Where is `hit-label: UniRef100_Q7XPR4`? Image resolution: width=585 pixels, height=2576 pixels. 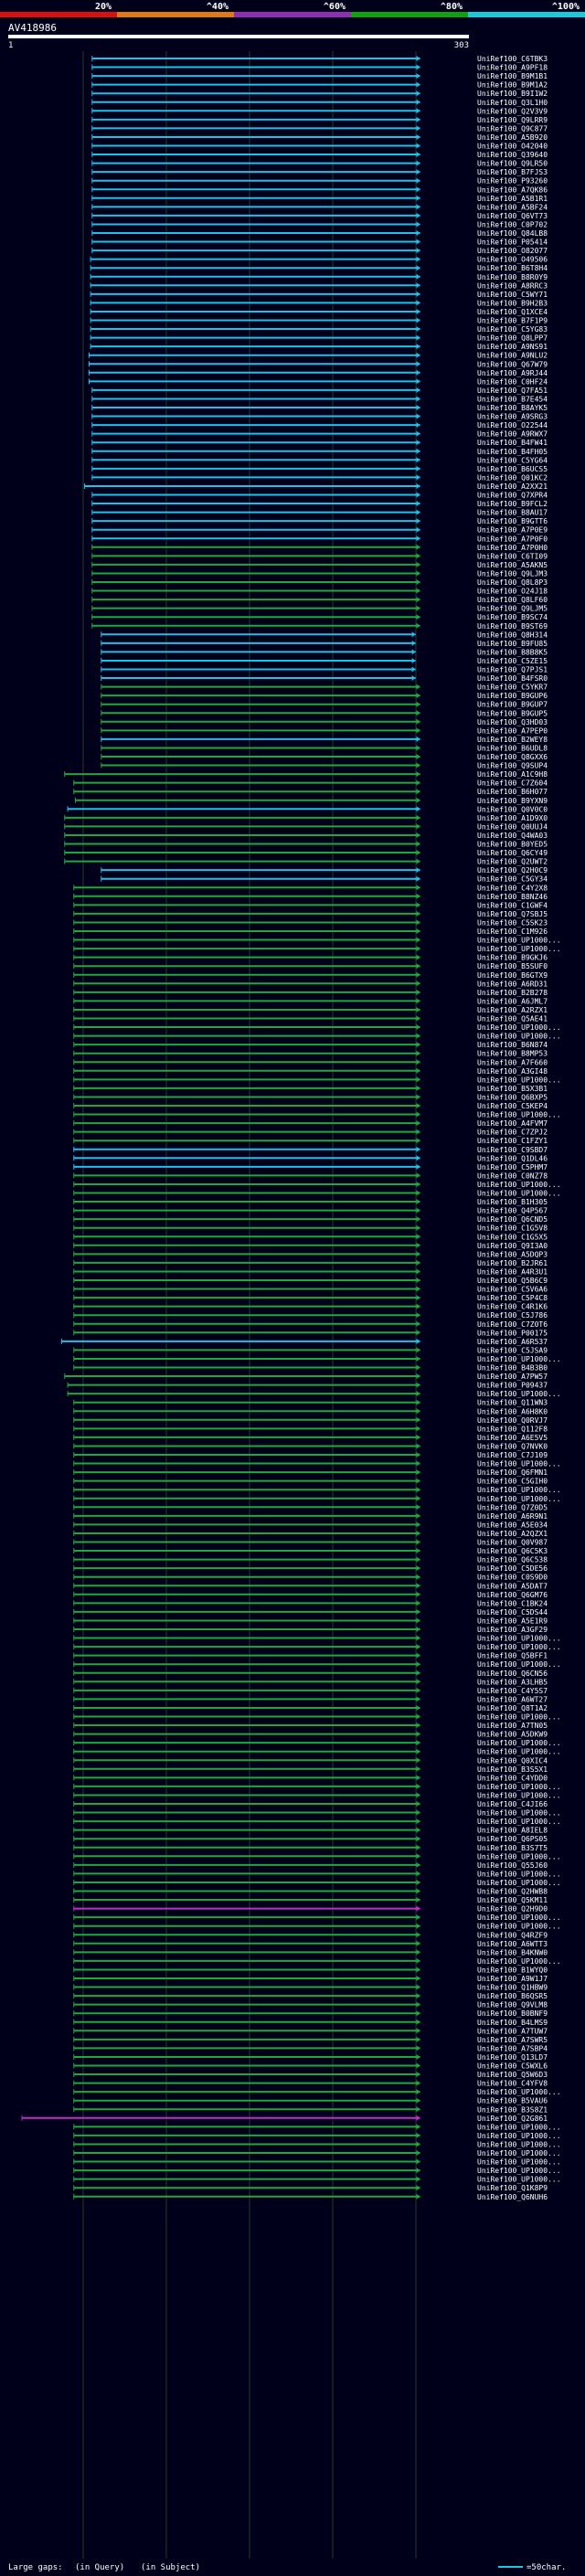 hit-label: UniRef100_Q7XPR4 is located at coordinates (512, 496).